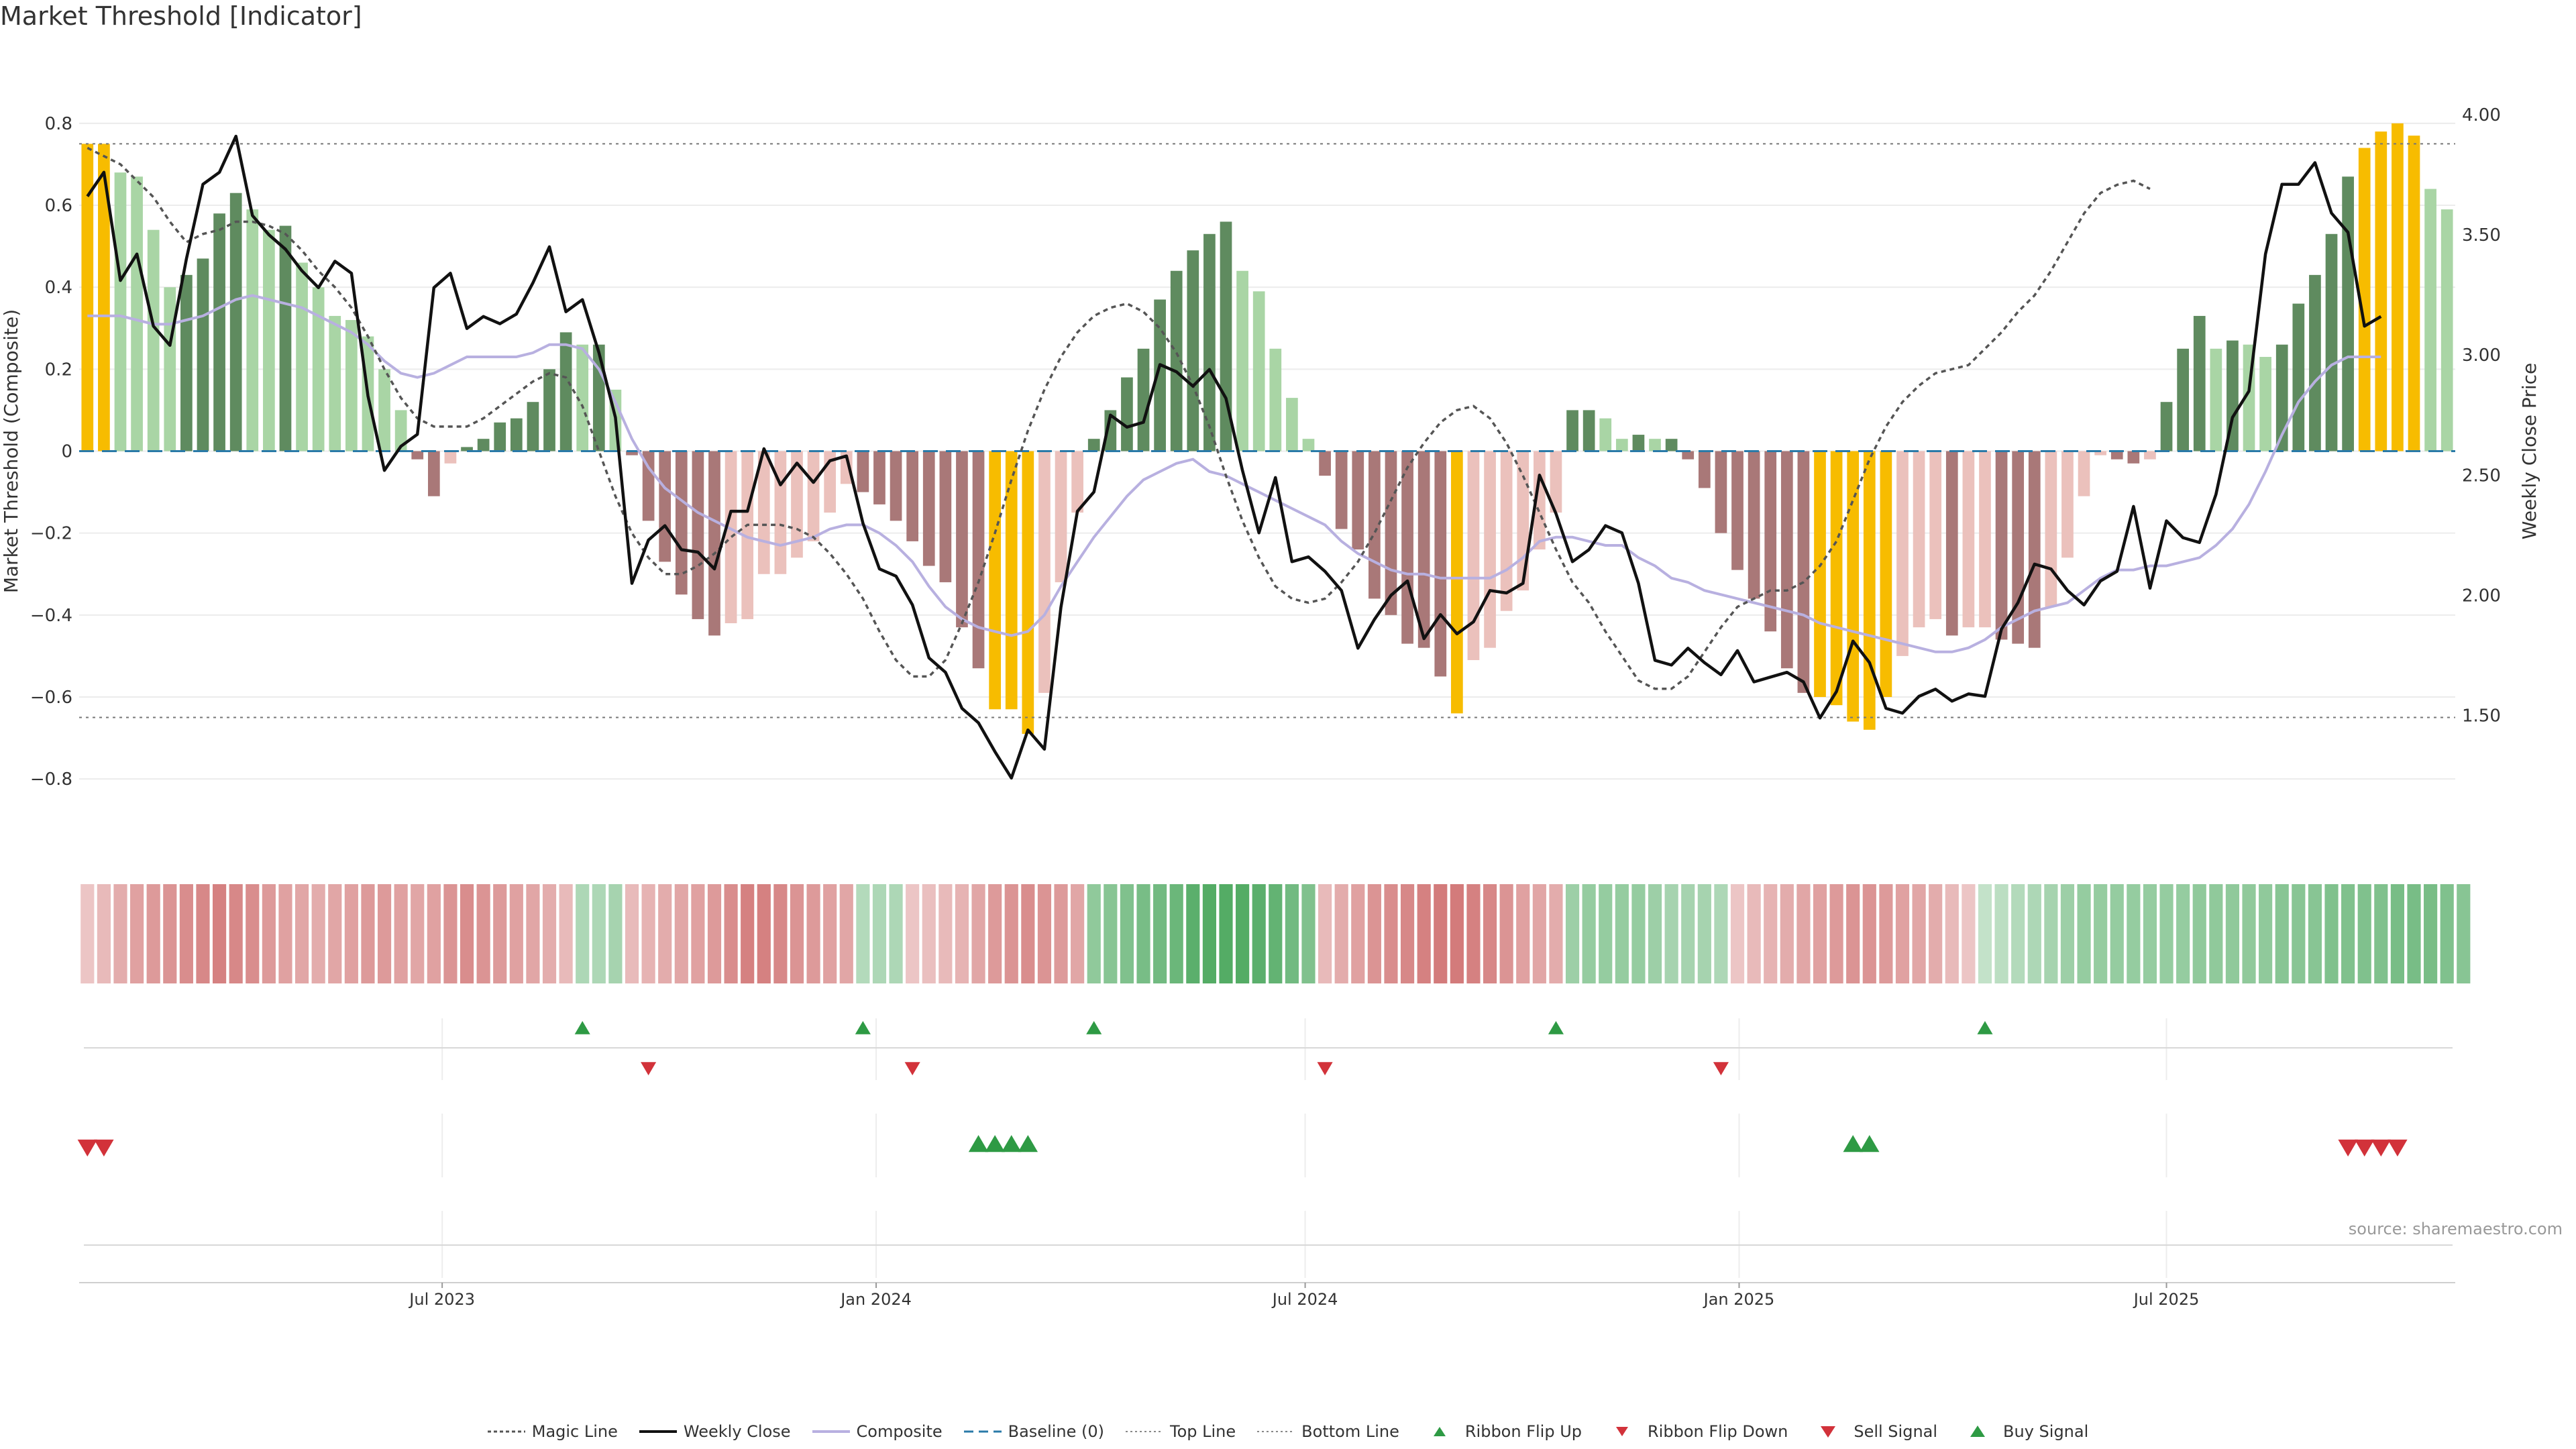  Describe the element at coordinates (1828, 1432) in the screenshot. I see `legend-swatch-sell` at that location.